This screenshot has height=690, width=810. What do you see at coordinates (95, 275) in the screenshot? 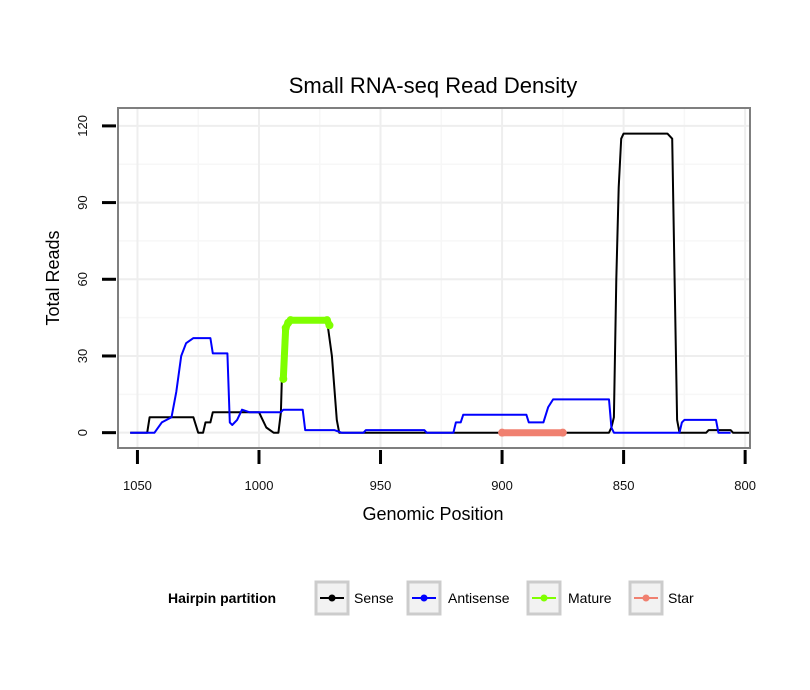
I see `y-axis: 0 30 60 90 120` at bounding box center [95, 275].